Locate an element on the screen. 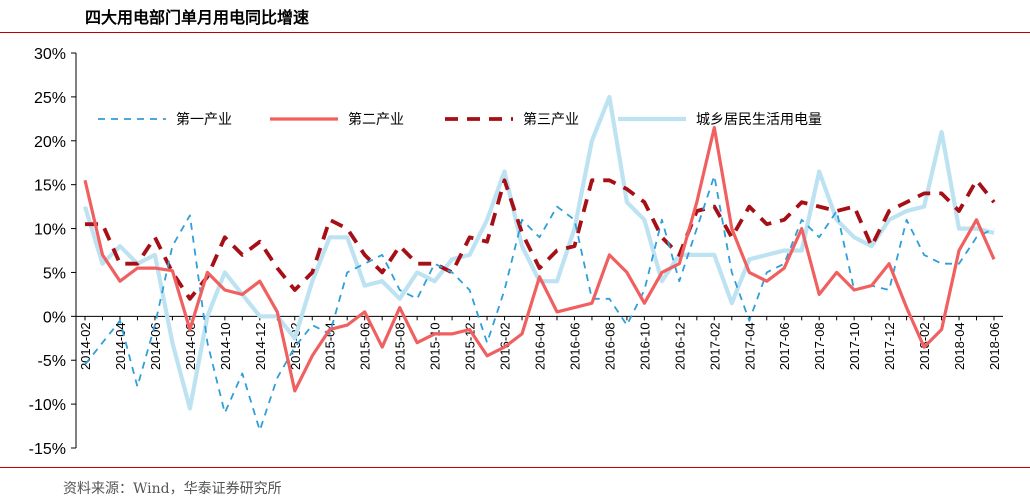 The height and width of the screenshot is (504, 1030). x-tick-label: 2017-02 is located at coordinates (714, 346).